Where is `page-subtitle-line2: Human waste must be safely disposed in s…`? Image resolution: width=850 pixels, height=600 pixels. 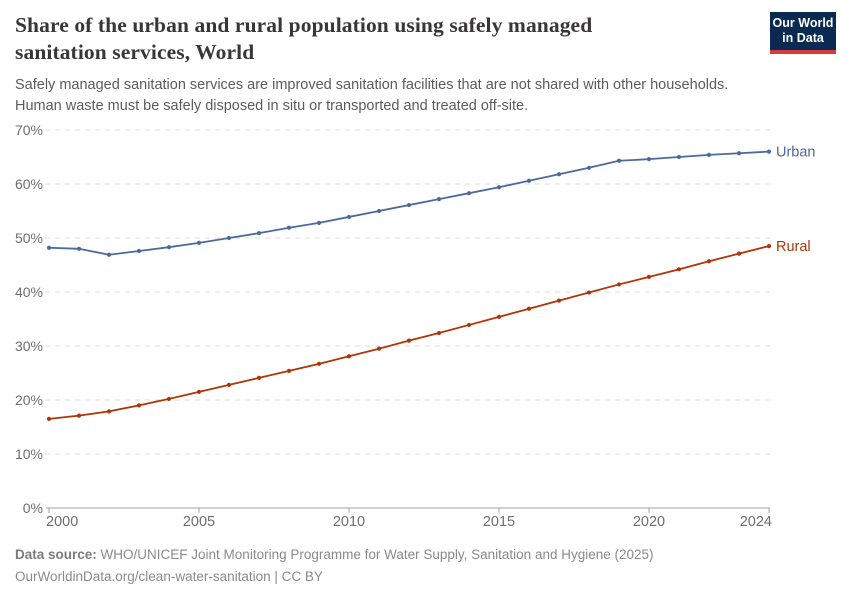
page-subtitle-line2: Human waste must be safely disposed in s… is located at coordinates (272, 106).